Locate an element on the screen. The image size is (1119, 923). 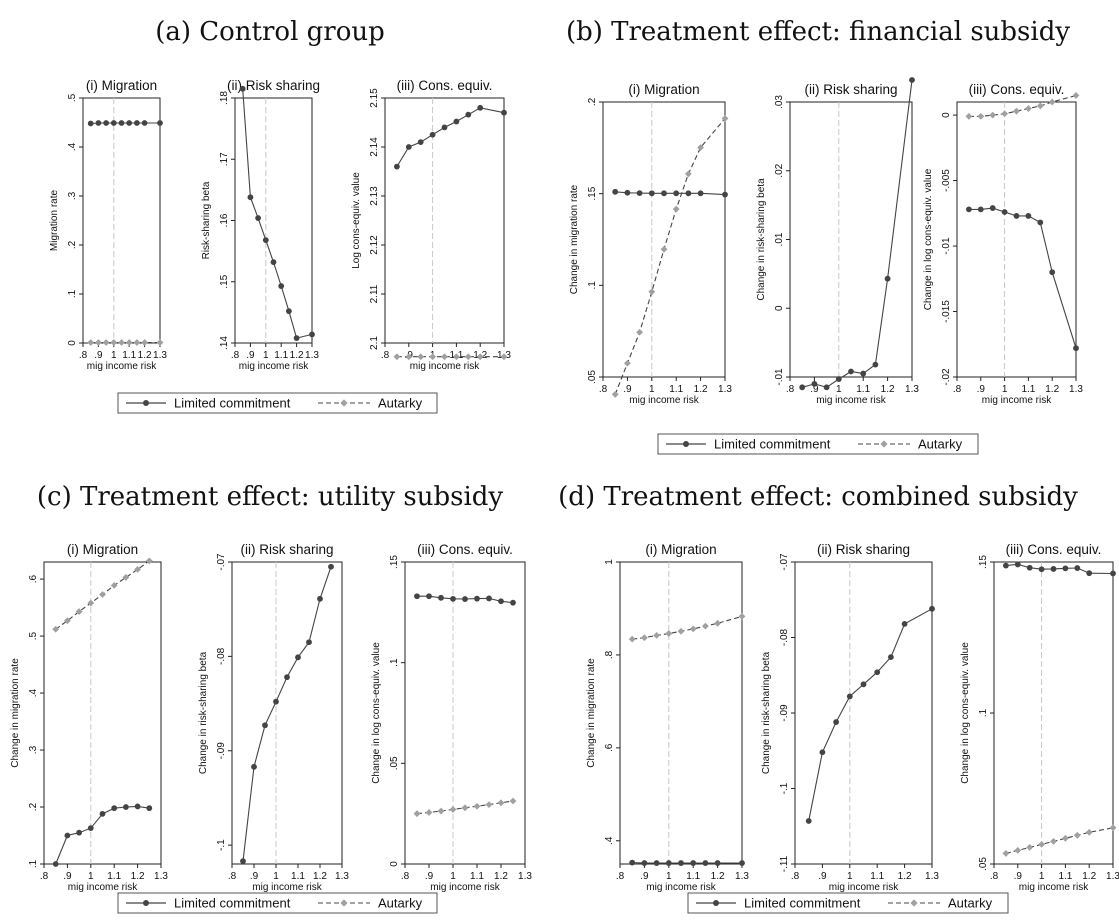
y-tick-label: .18 is located at coordinates (224, 98).